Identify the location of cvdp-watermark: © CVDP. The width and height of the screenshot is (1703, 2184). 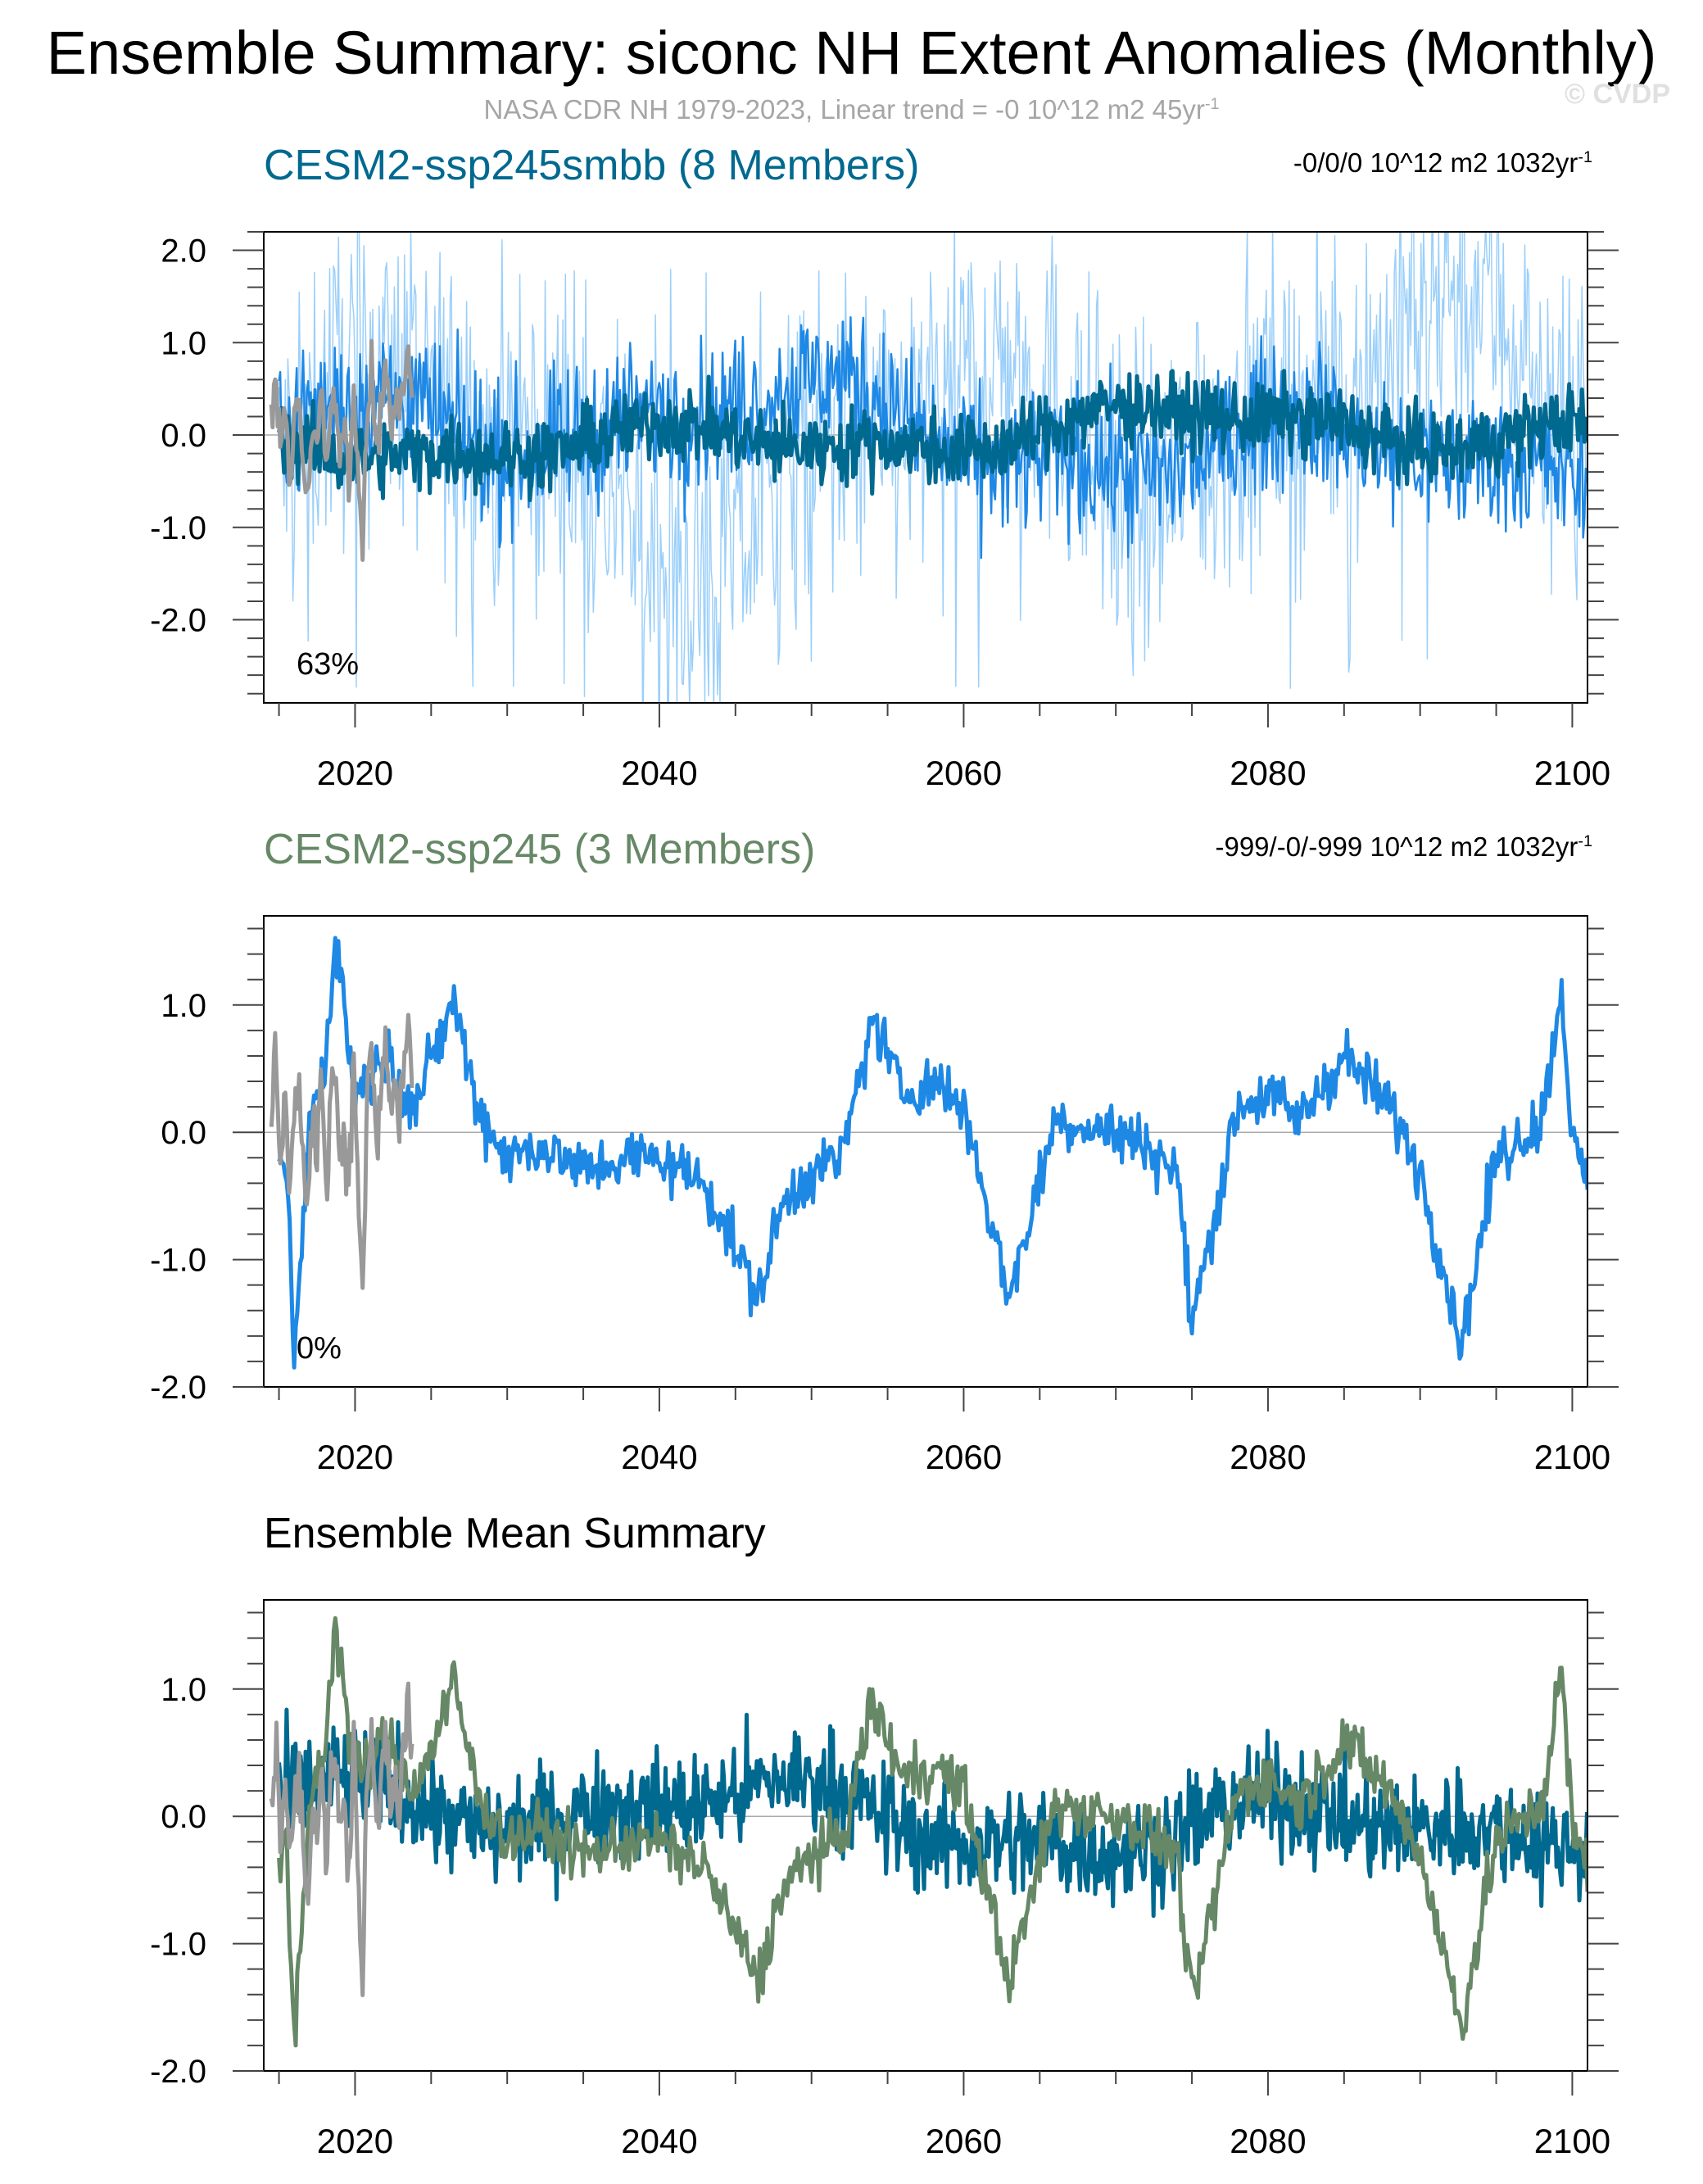
(1617, 94).